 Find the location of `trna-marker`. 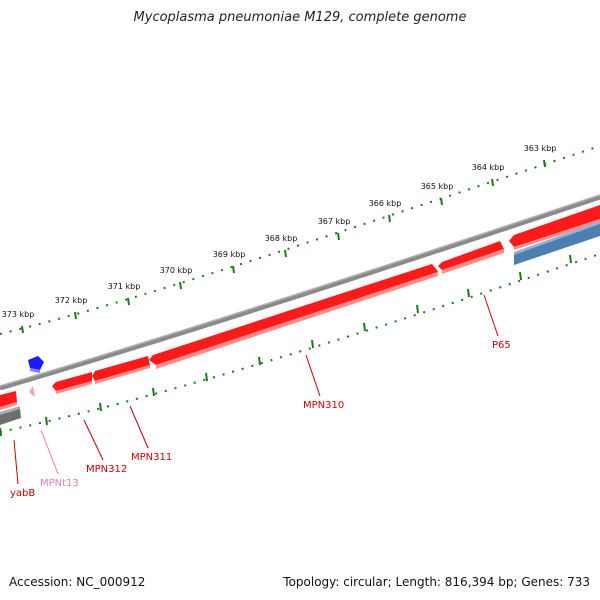

trna-marker is located at coordinates (32, 391).